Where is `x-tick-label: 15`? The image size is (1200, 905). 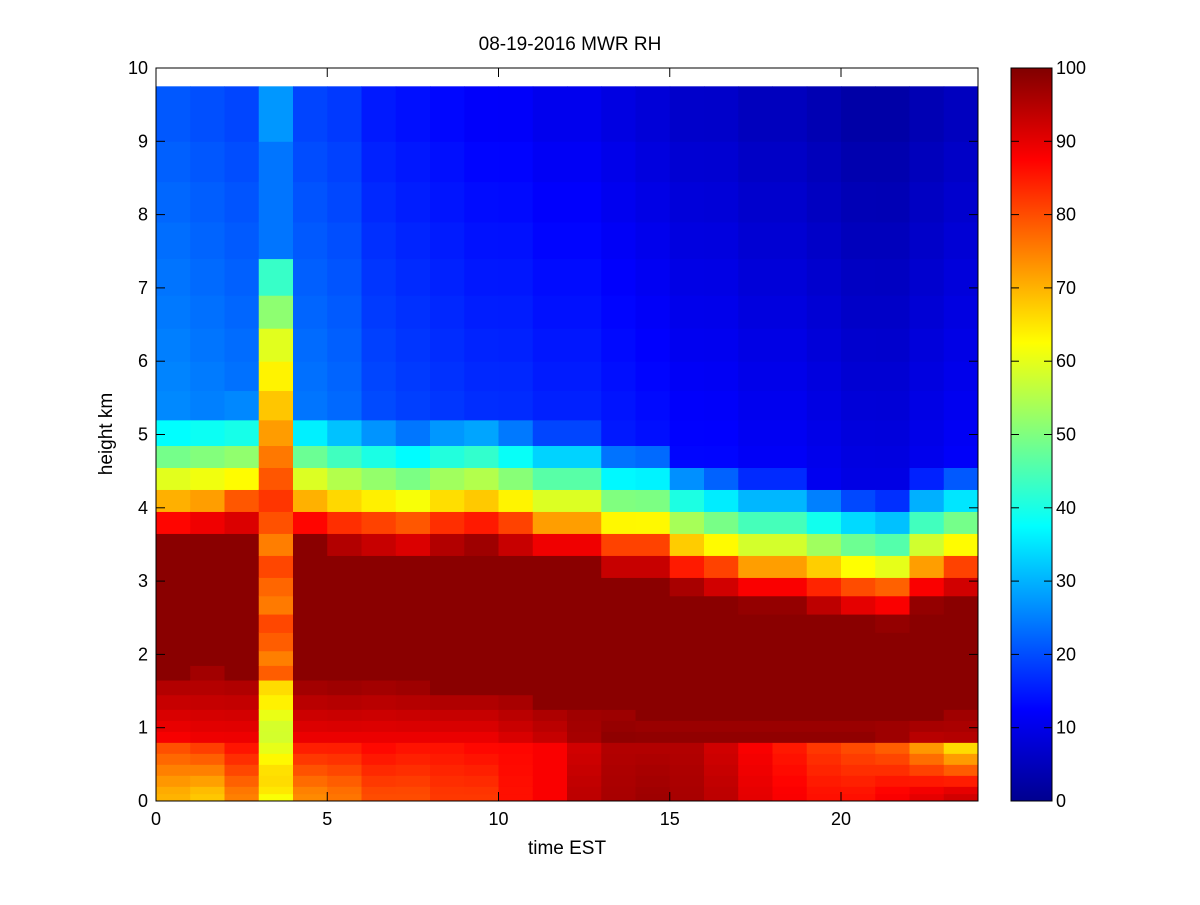
x-tick-label: 15 is located at coordinates (670, 819).